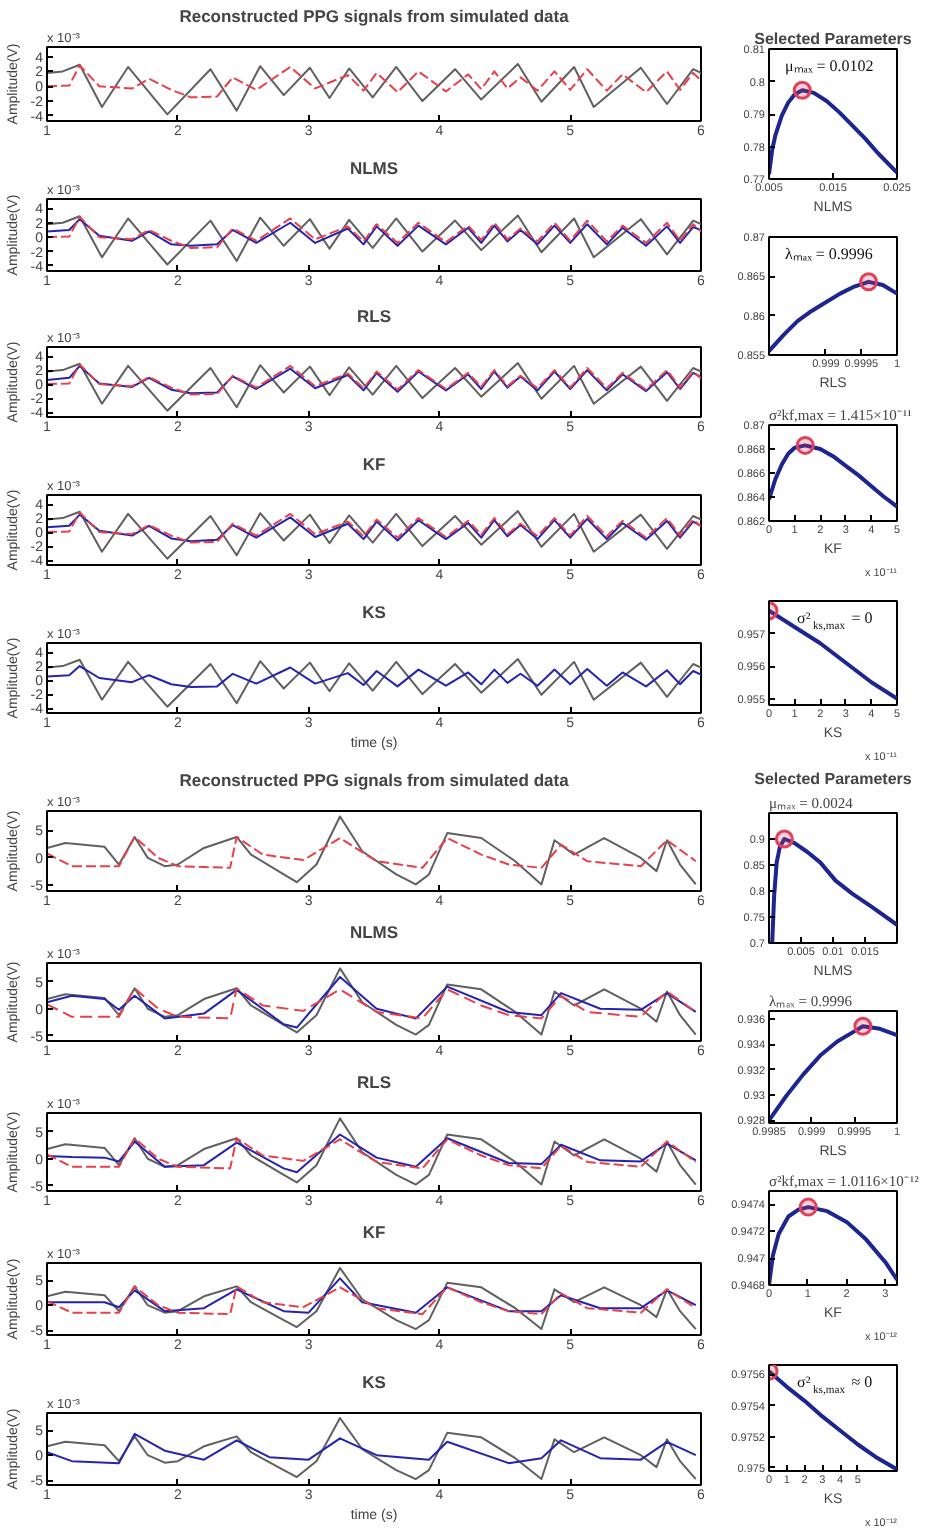 This screenshot has width=948, height=1530. I want to click on annotation: λₘₐₓ = 0.9996, so click(829, 254).